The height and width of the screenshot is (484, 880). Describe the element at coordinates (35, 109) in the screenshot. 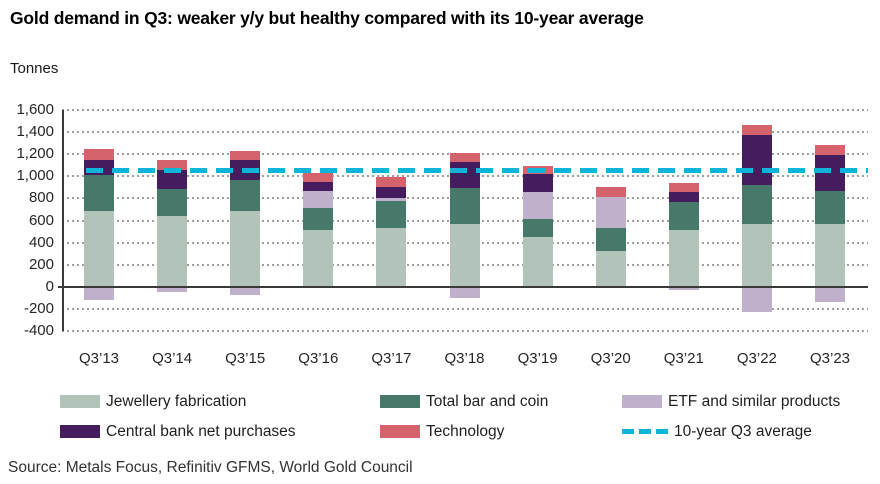

I see `y-tick-label: 1,600` at that location.